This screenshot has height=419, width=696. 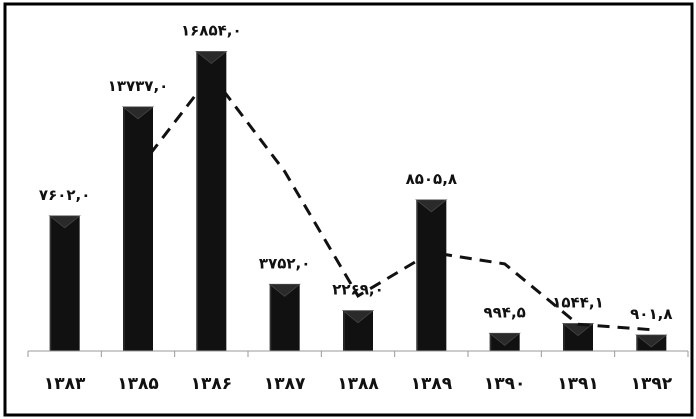 What do you see at coordinates (652, 384) in the screenshot?
I see `x-tick-label: ۱۳۹۲` at bounding box center [652, 384].